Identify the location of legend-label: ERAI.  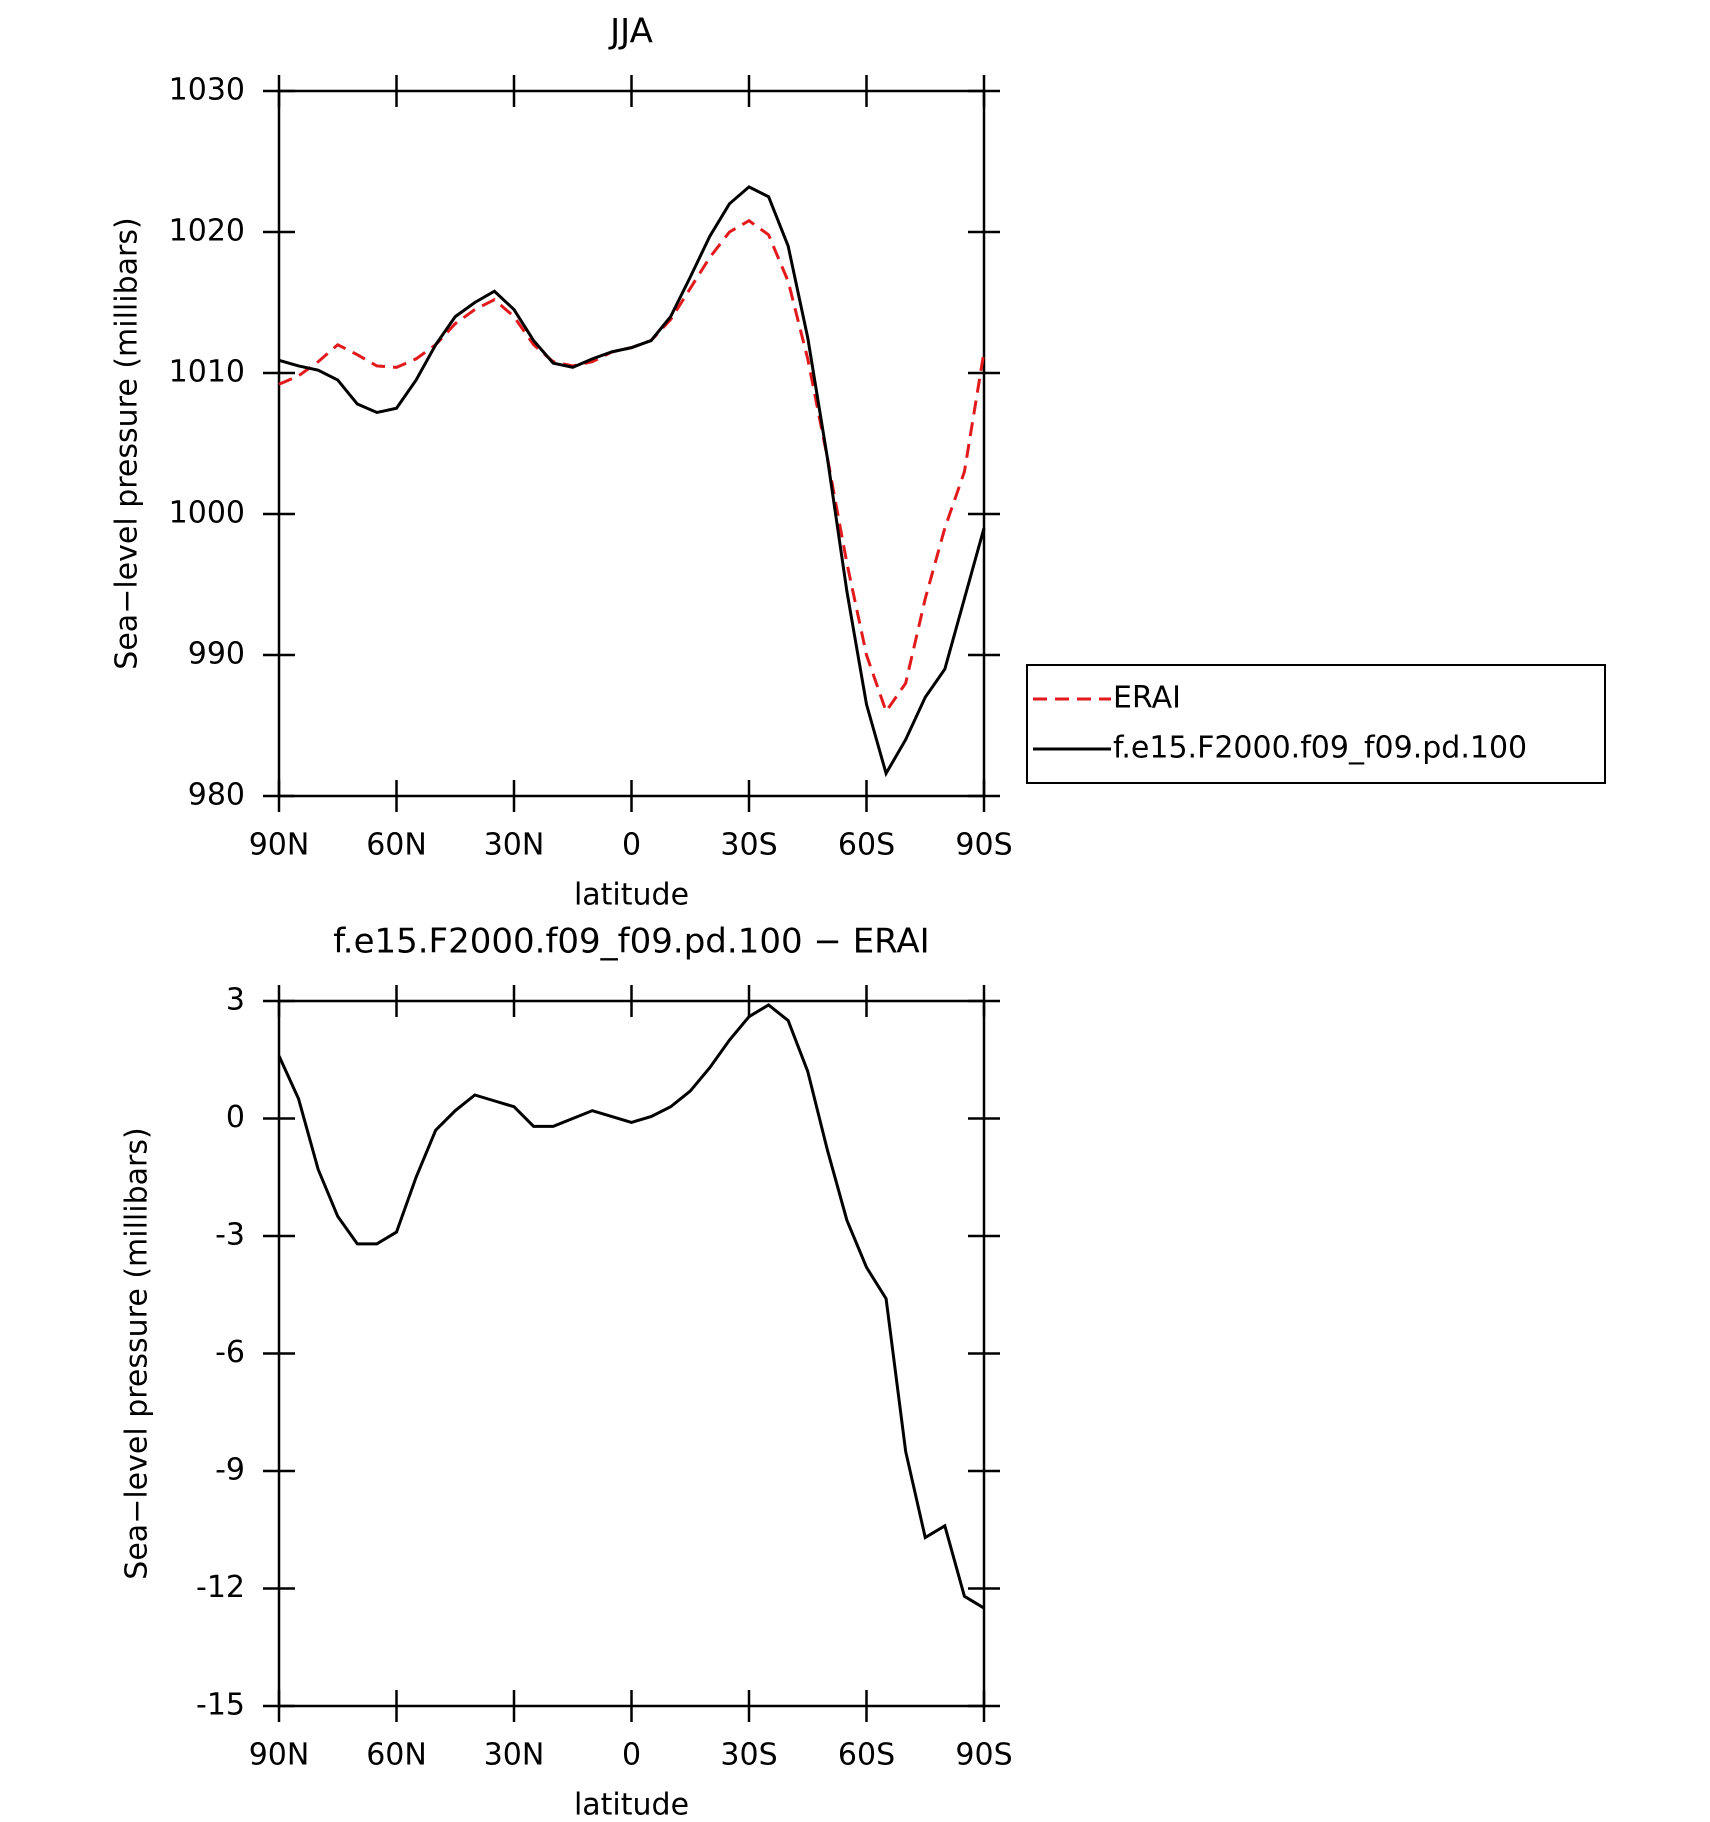
(1147, 698).